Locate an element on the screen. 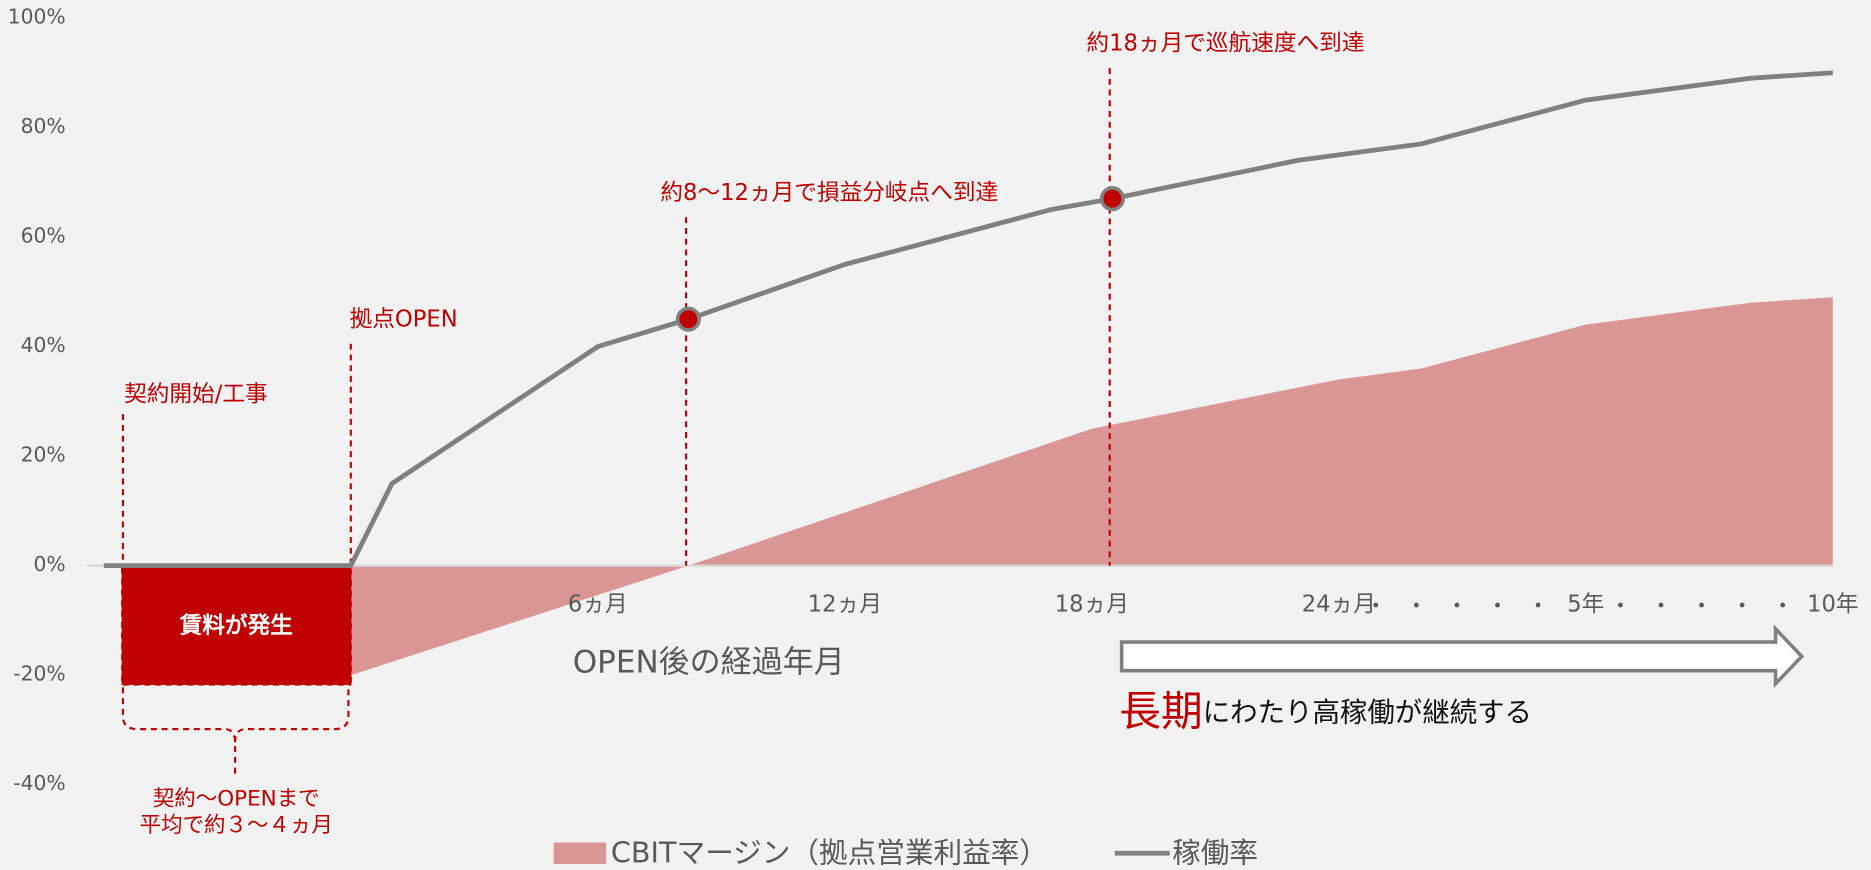  y-tick-label: 100% is located at coordinates (37, 16).